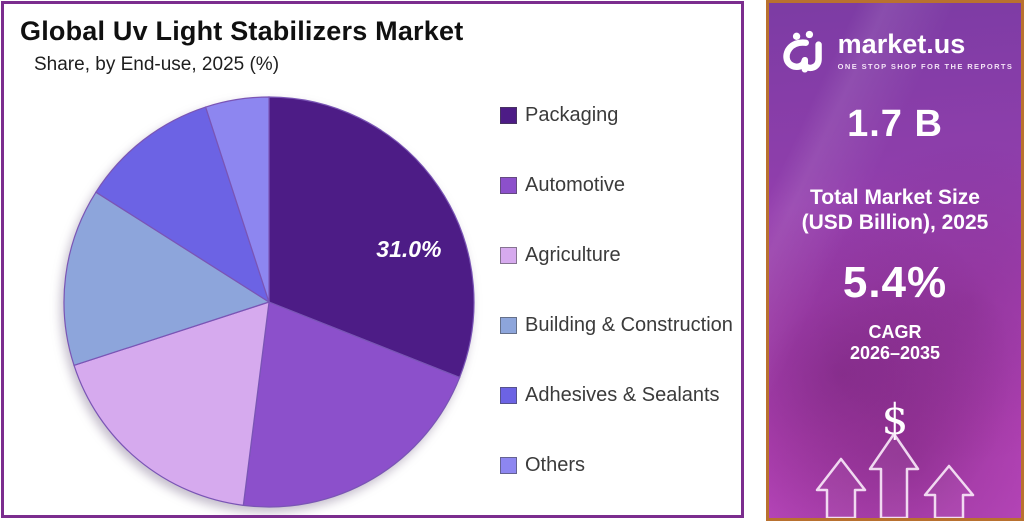 This screenshot has width=1024, height=521. I want to click on cagr-value: 5.4%, so click(895, 282).